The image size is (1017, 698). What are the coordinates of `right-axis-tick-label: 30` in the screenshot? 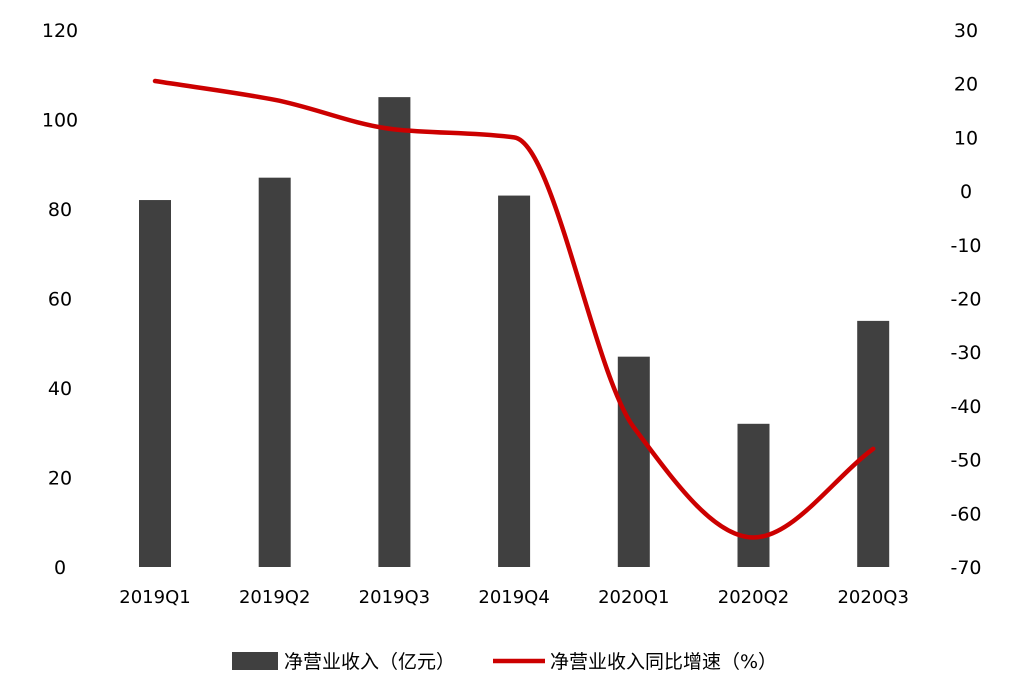 It's located at (966, 31).